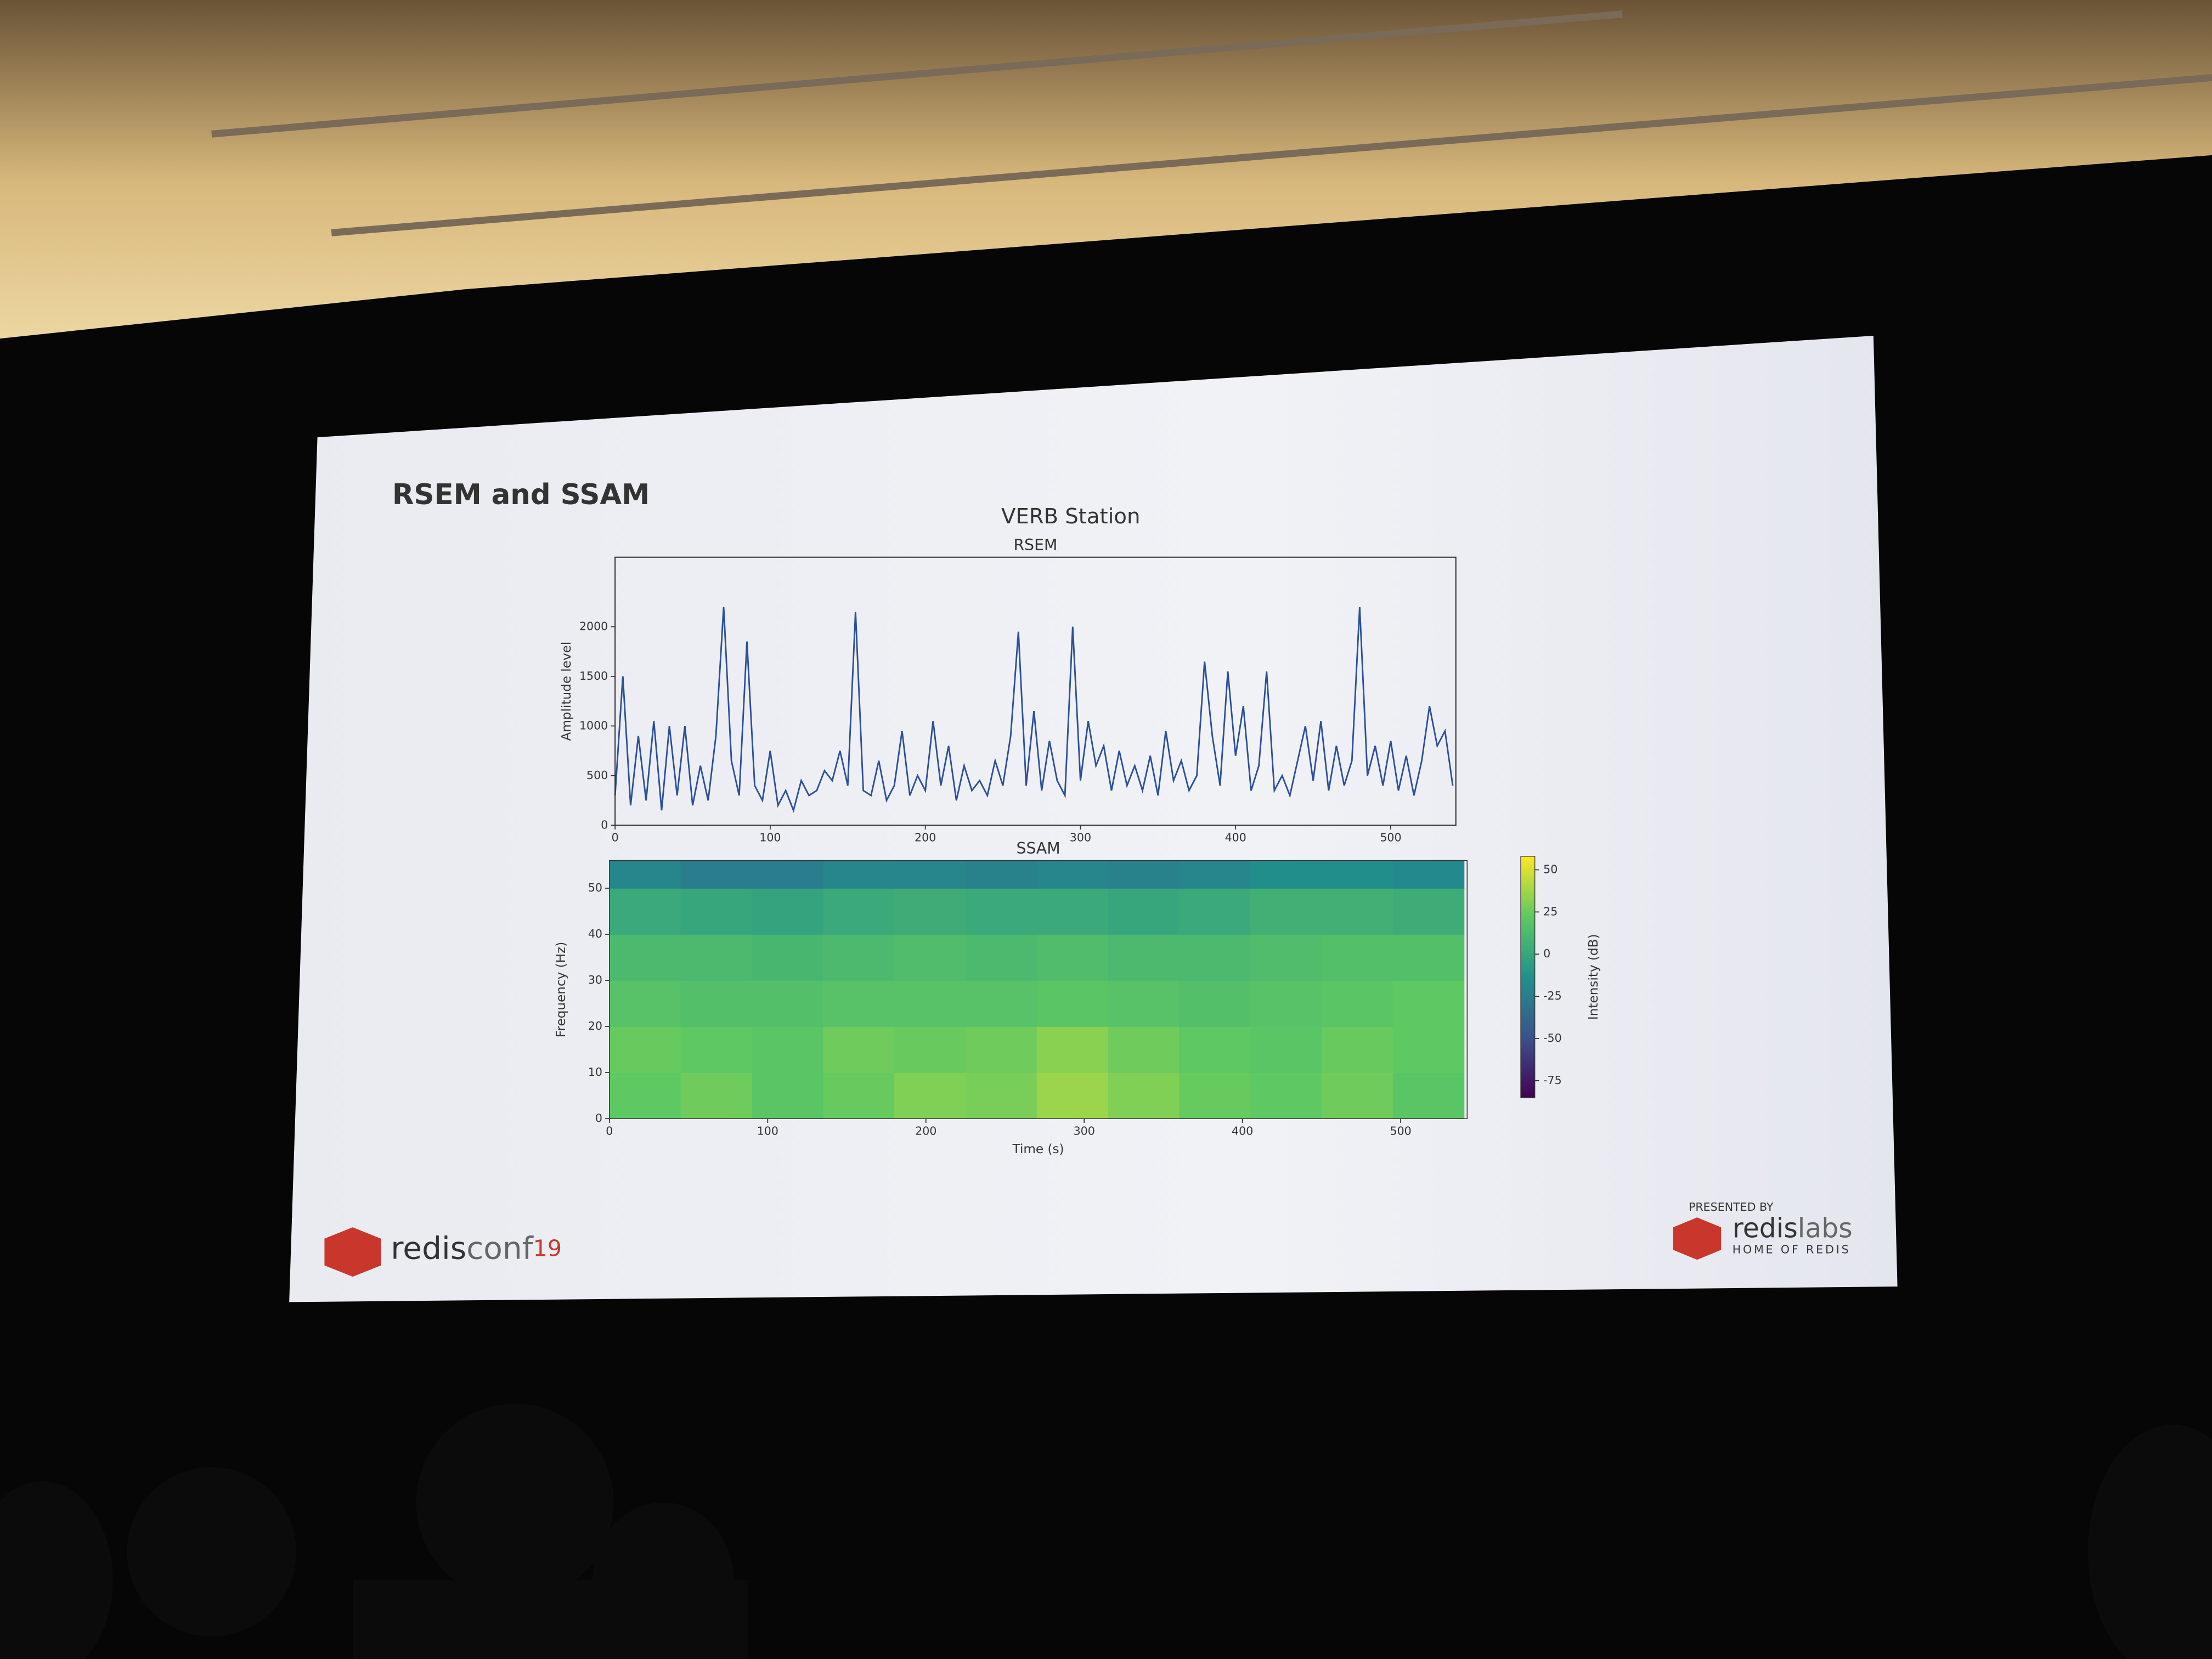 This screenshot has width=2212, height=1659. I want to click on line-series, so click(1034, 710).